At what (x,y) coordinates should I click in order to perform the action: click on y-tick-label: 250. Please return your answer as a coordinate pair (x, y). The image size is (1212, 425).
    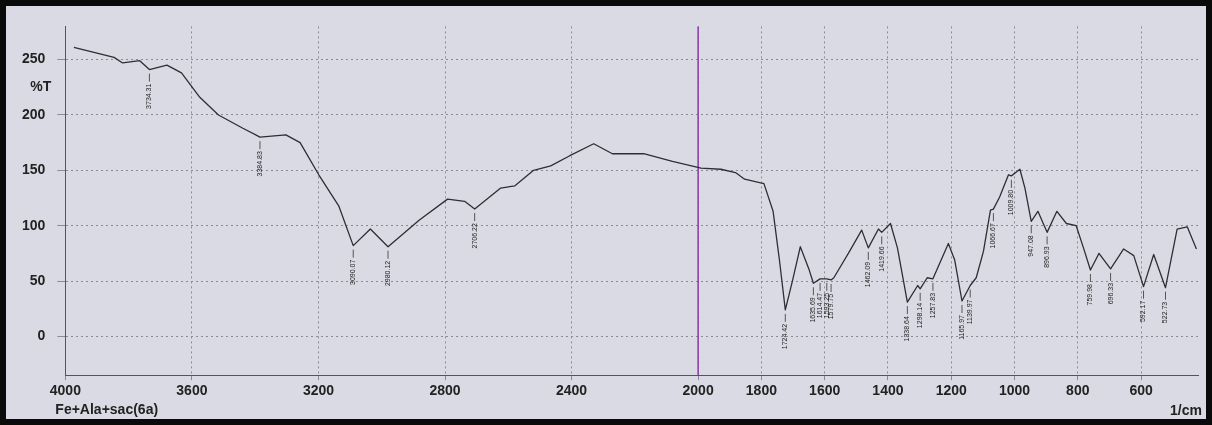
    Looking at the image, I should click on (34, 58).